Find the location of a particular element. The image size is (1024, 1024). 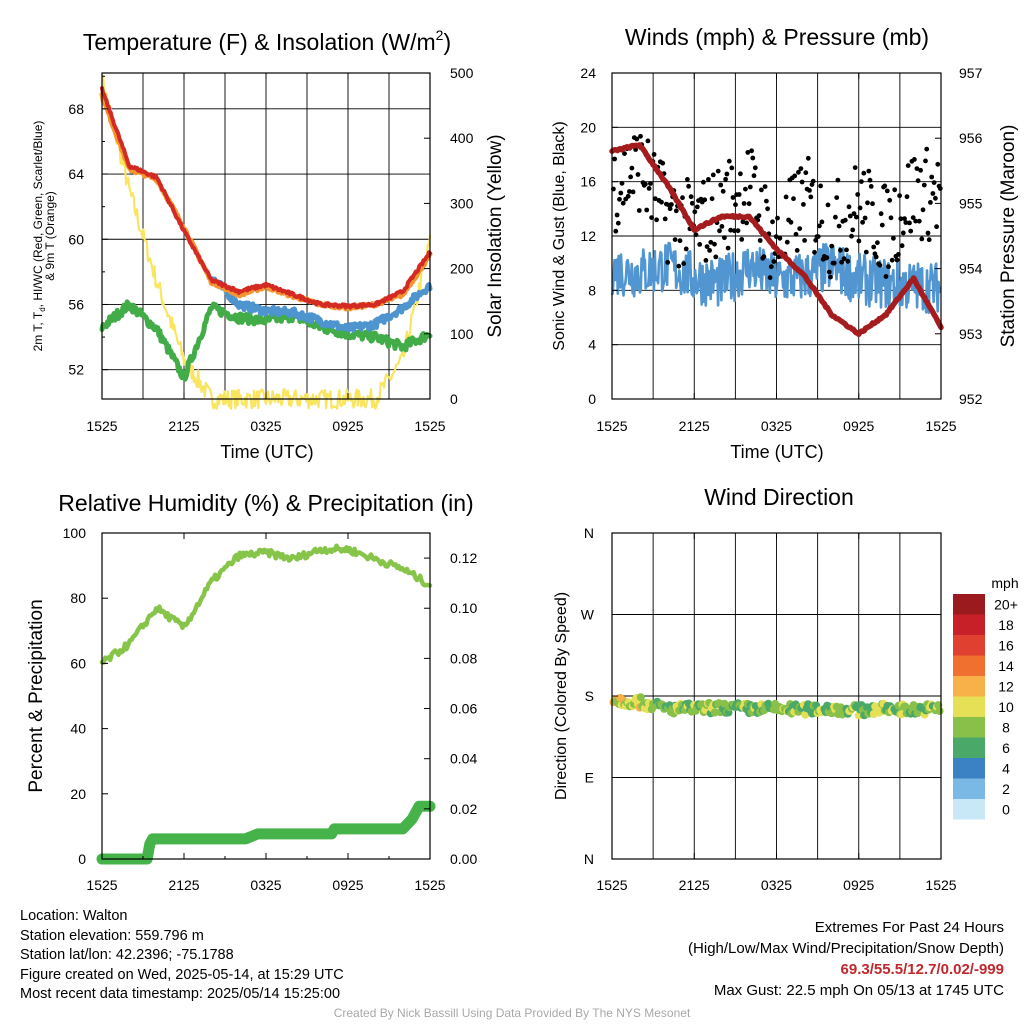

winds-tick-label: 0925 is located at coordinates (858, 426).